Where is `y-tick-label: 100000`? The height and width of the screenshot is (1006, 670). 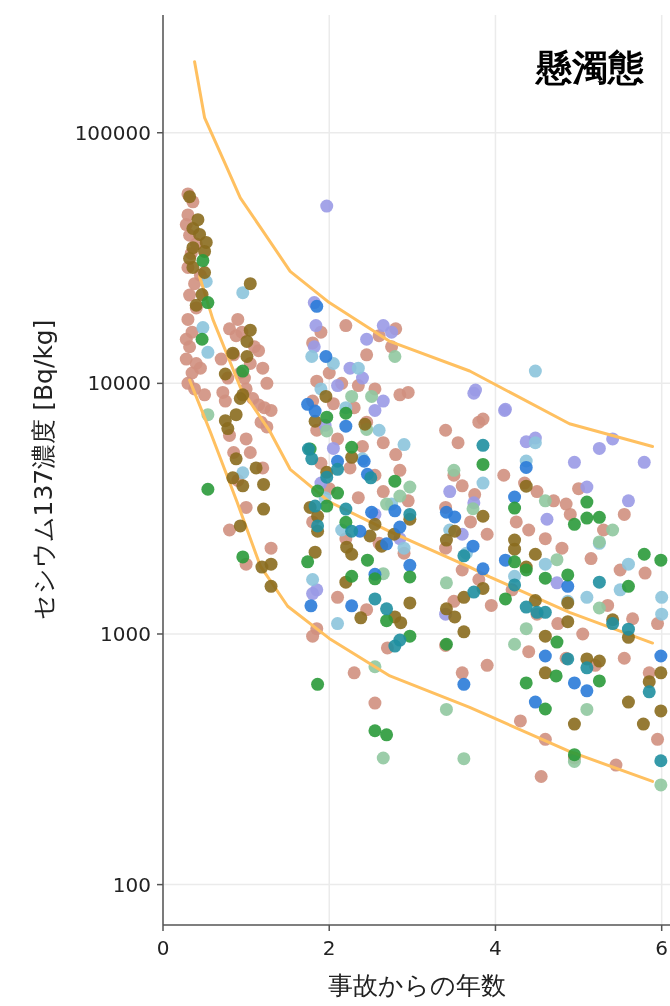 y-tick-label: 100000 is located at coordinates (112, 132).